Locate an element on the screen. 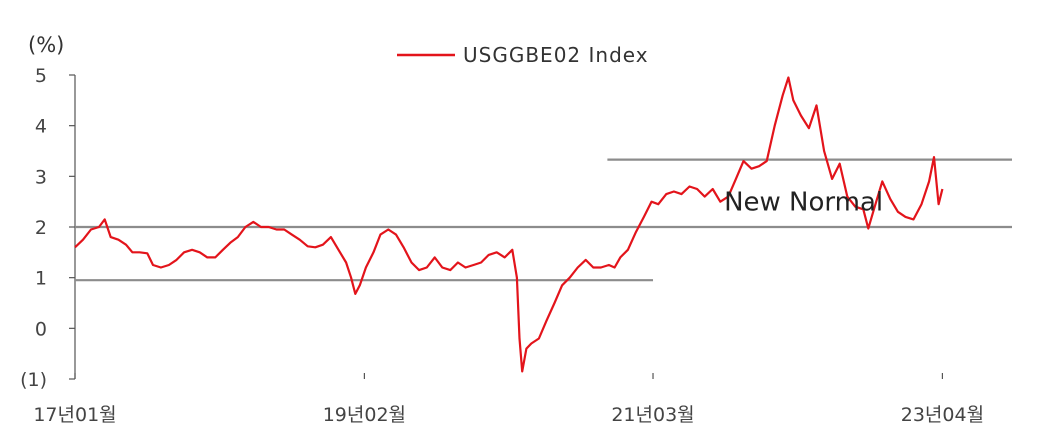  y-tick-label: 5 is located at coordinates (41, 76).